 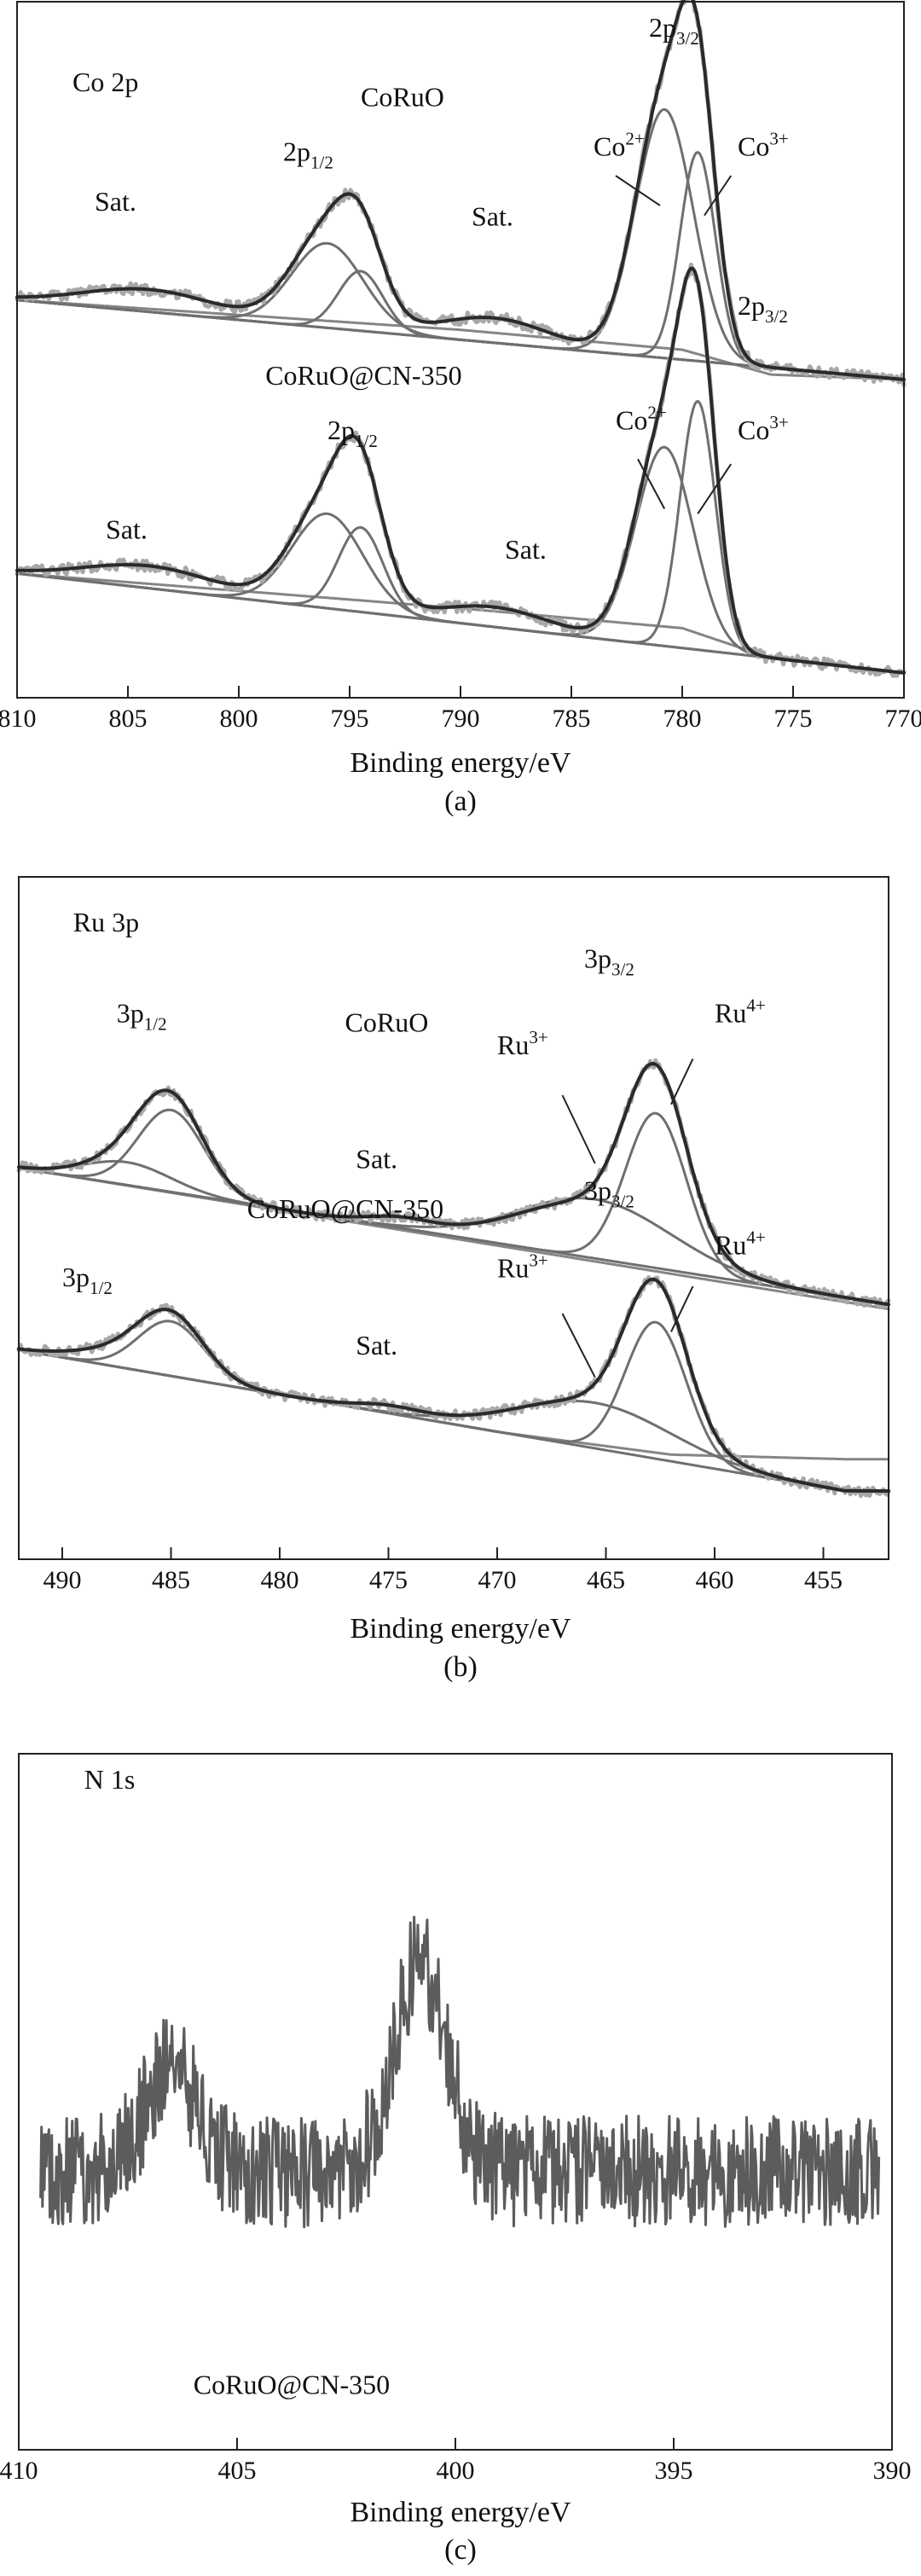 What do you see at coordinates (128, 719) in the screenshot?
I see `chart-a-tick-label-805: 805` at bounding box center [128, 719].